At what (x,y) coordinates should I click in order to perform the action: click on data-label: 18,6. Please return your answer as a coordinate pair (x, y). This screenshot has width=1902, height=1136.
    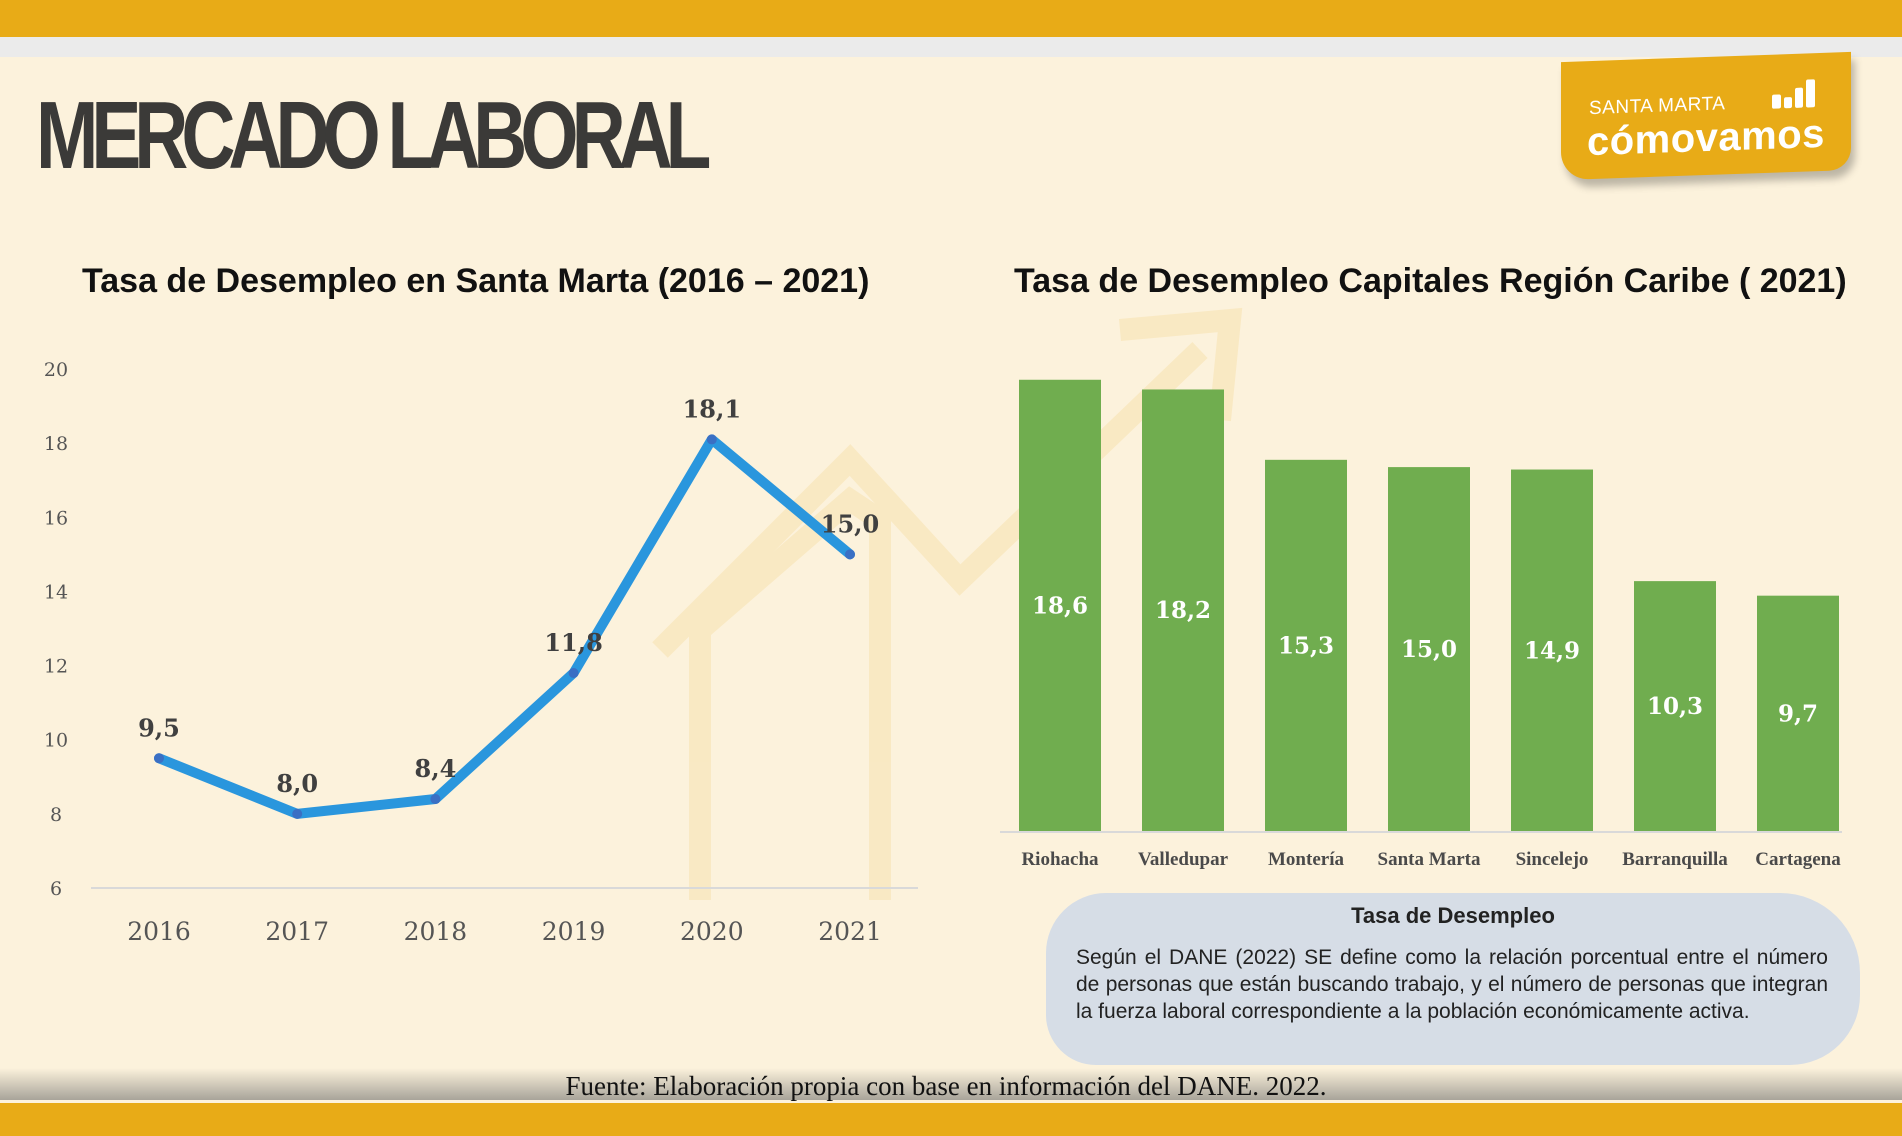
    Looking at the image, I should click on (1060, 605).